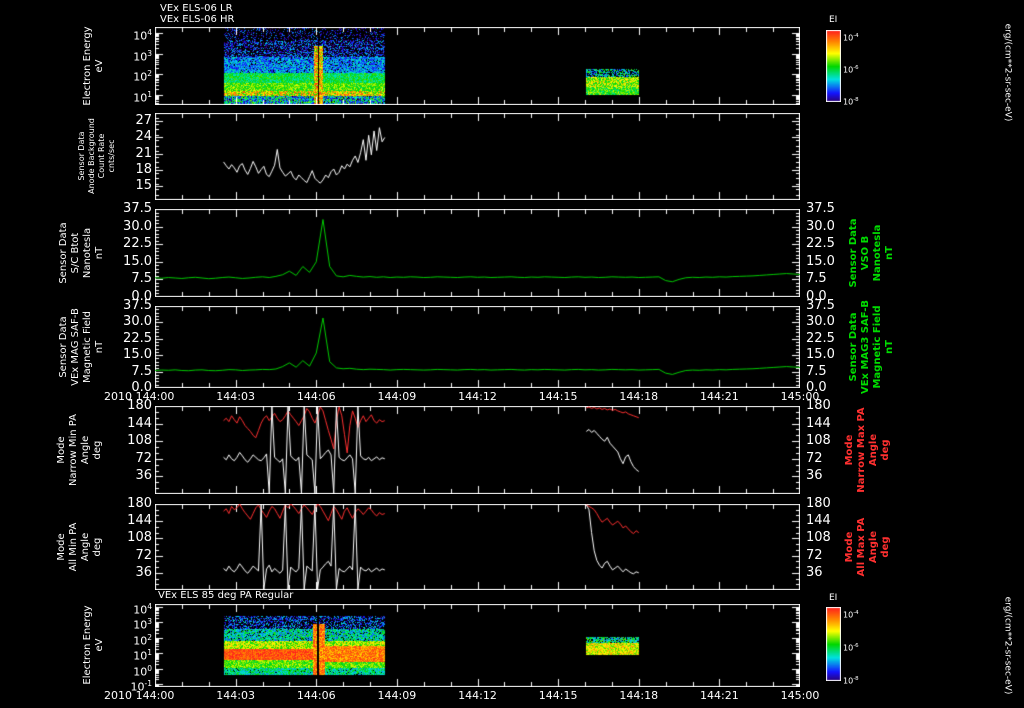 The width and height of the screenshot is (1024, 708). I want to click on year-label-bottom: 2010, so click(118, 695).